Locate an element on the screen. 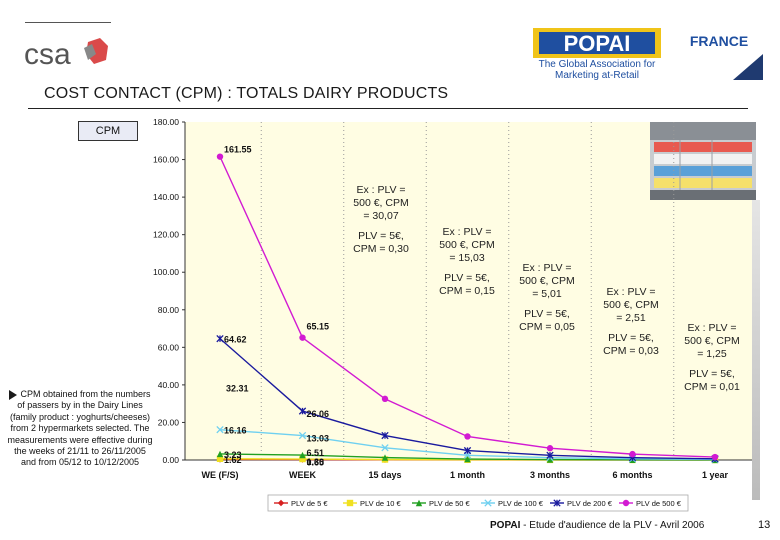  legend-label: PLV de 5 € is located at coordinates (309, 503).